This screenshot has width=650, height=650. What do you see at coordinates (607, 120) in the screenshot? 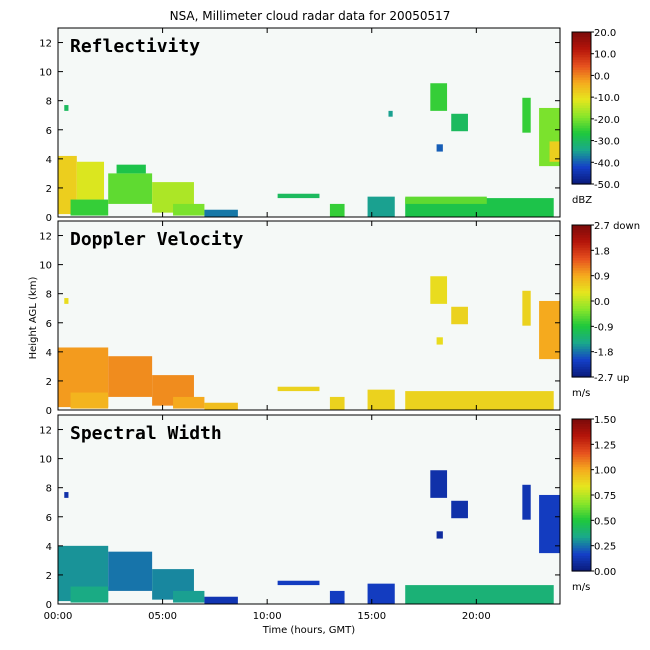
I see `colorbar-tick-label: -20.0` at bounding box center [607, 120].